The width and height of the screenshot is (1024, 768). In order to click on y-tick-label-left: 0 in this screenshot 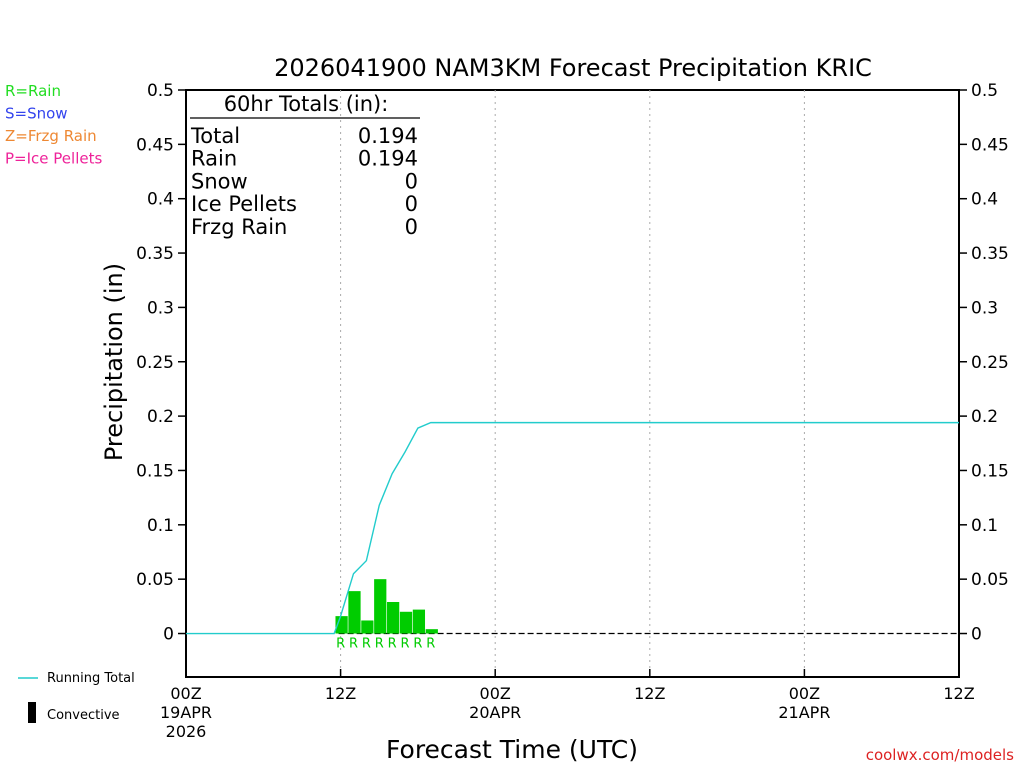, I will do `click(168, 635)`.